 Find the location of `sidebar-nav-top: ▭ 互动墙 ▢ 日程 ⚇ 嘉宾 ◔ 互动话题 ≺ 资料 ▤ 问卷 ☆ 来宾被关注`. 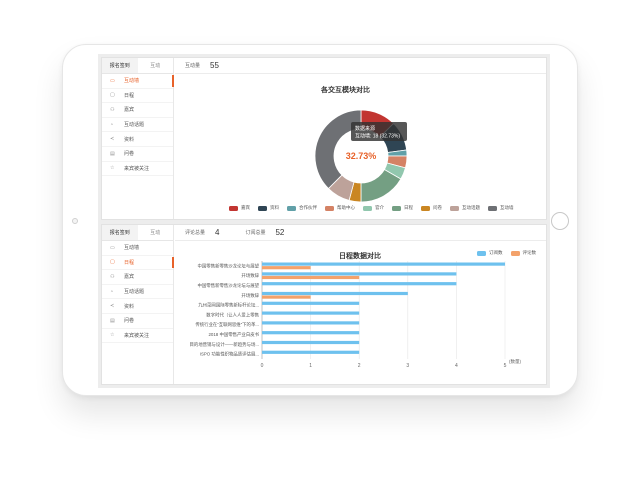

sidebar-nav-top: ▭ 互动墙 ▢ 日程 ⚇ 嘉宾 ◔ 互动话题 ≺ 资料 ▤ 问卷 ☆ 来宾被关注 is located at coordinates (138, 125).